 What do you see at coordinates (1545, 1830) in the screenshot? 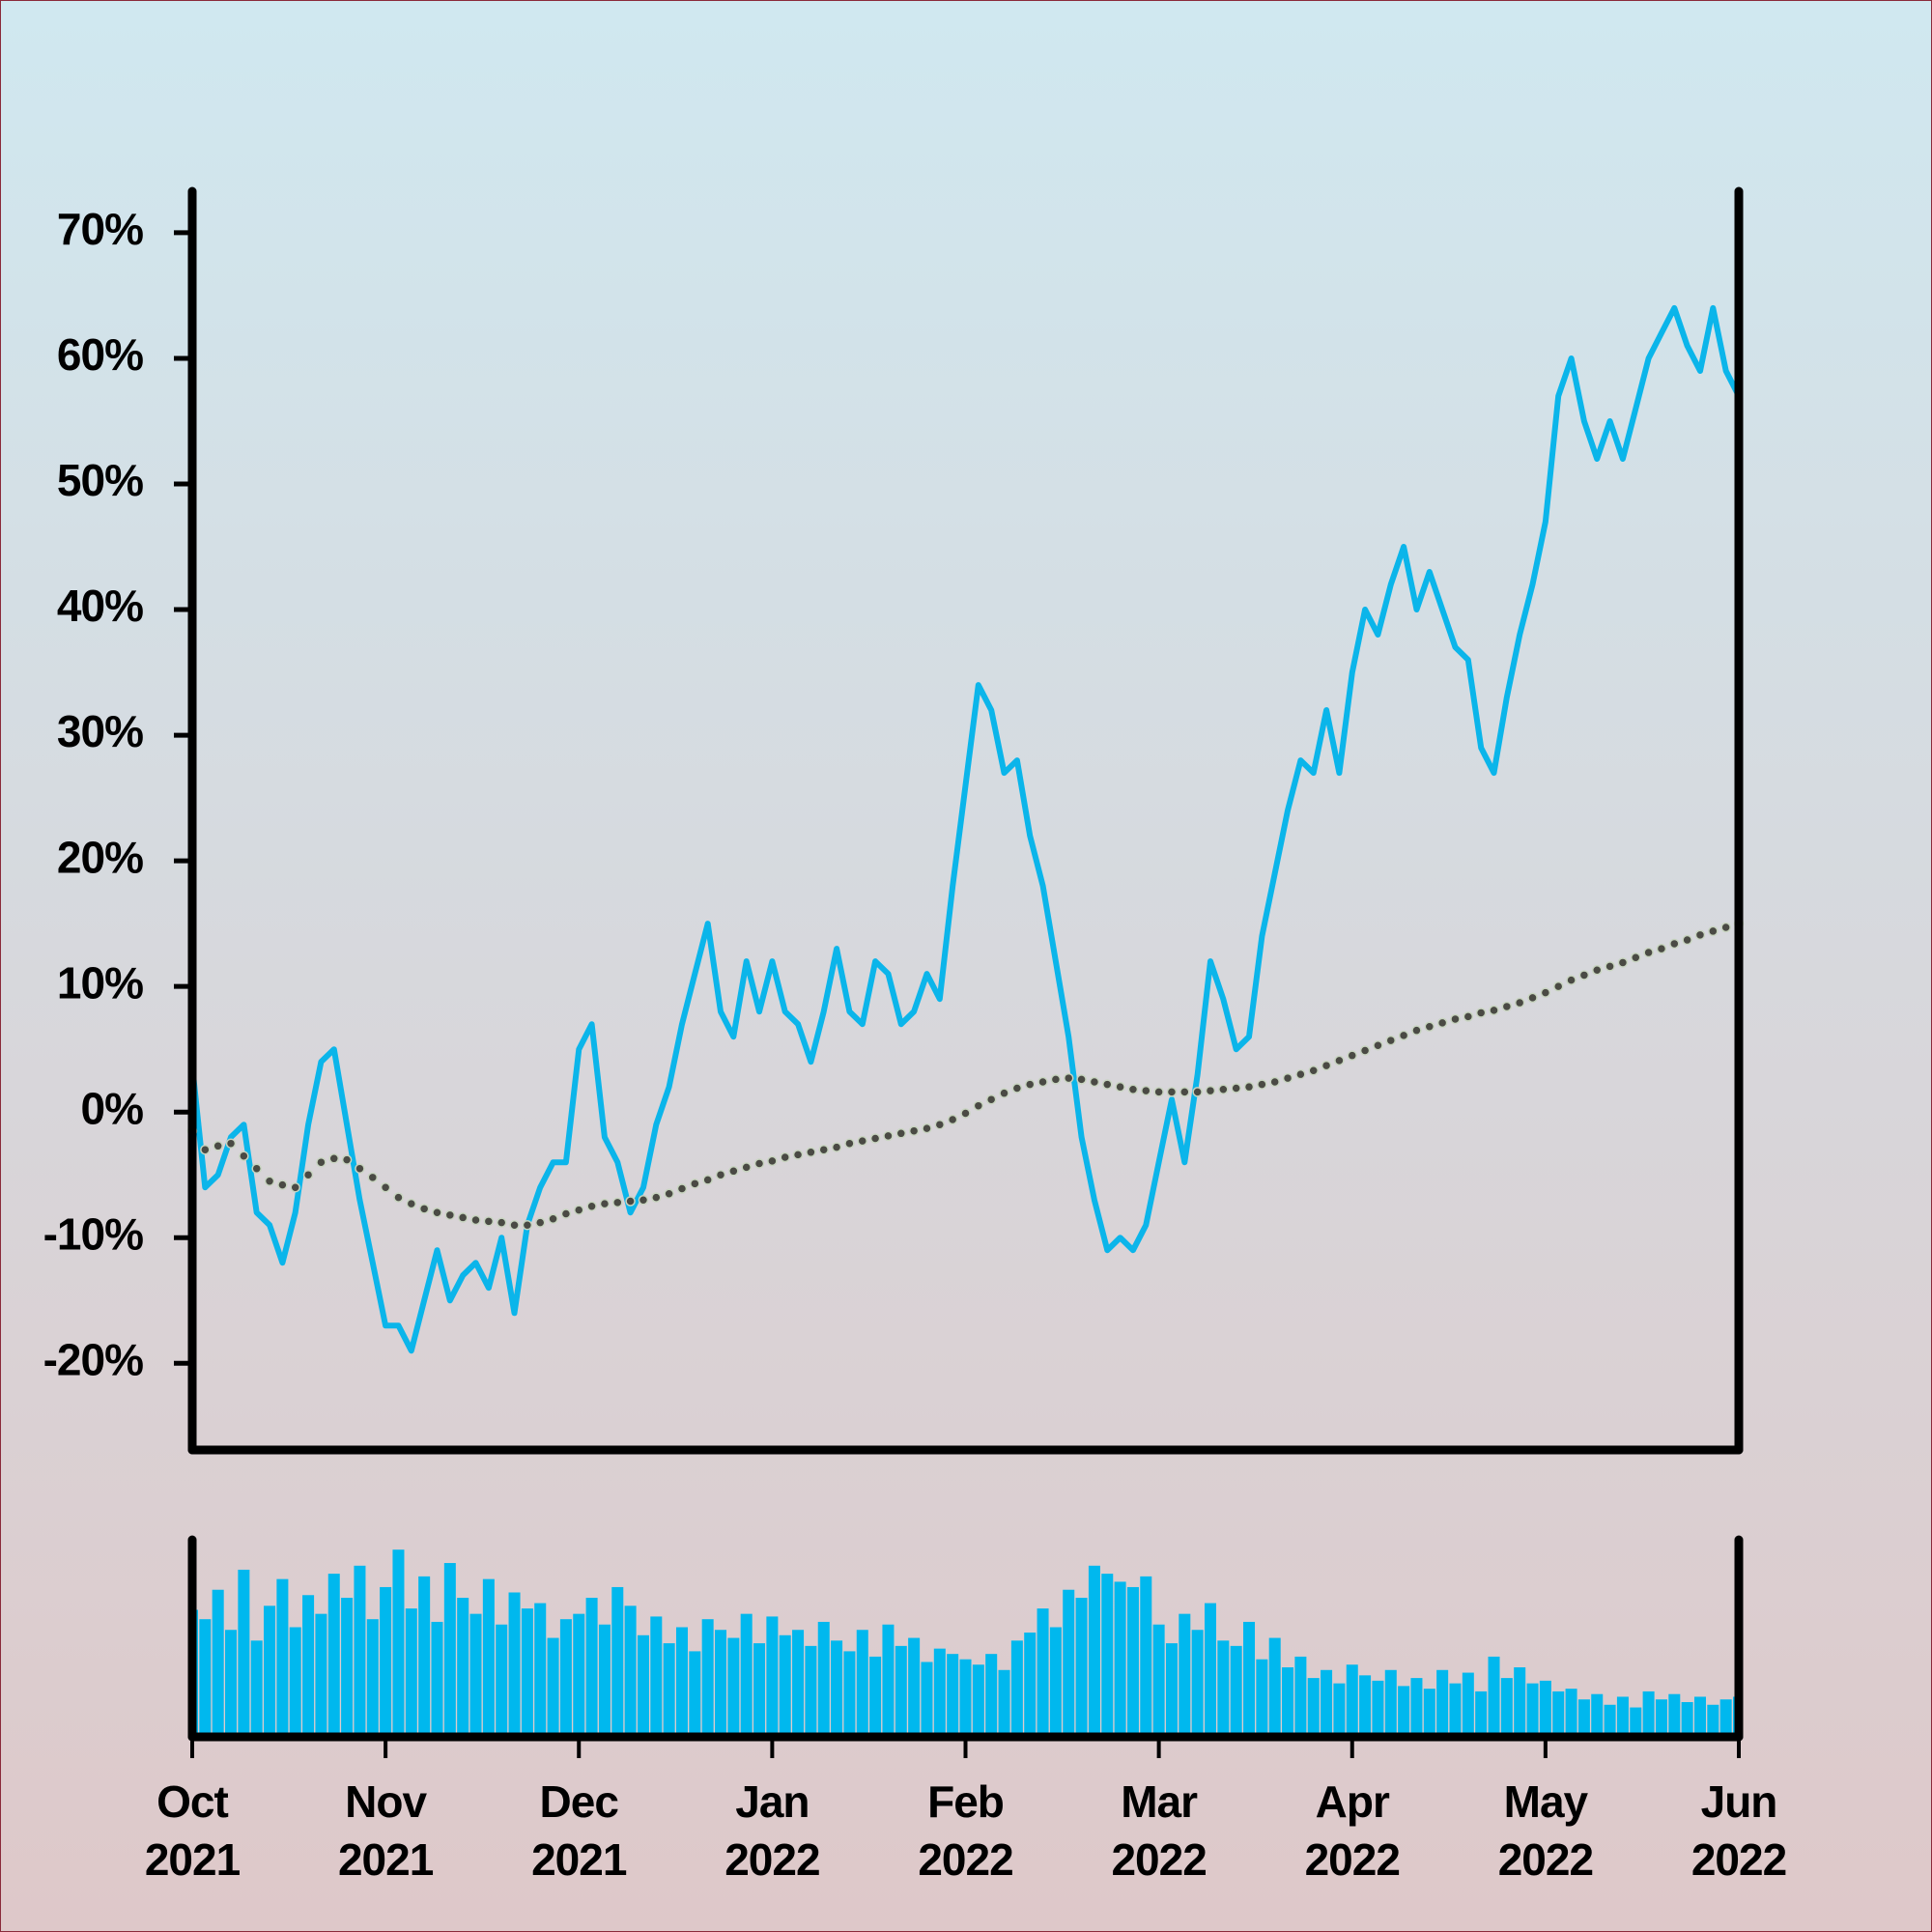
I see `x-tick-label: May 2022` at bounding box center [1545, 1830].